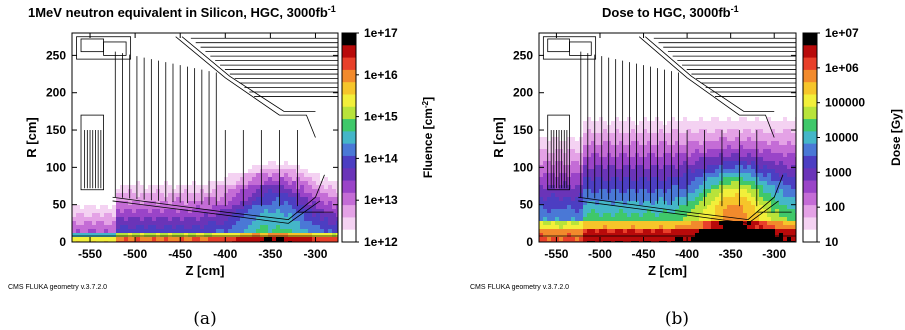 This screenshot has height=330, width=905. Describe the element at coordinates (845, 103) in the screenshot. I see `colorbar-tick-label: 100000` at that location.